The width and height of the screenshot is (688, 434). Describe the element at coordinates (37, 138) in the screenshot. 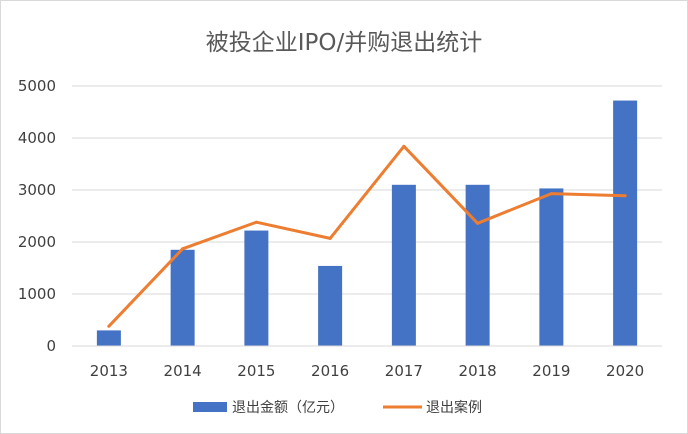

I see `y-tick-label: 4000` at that location.